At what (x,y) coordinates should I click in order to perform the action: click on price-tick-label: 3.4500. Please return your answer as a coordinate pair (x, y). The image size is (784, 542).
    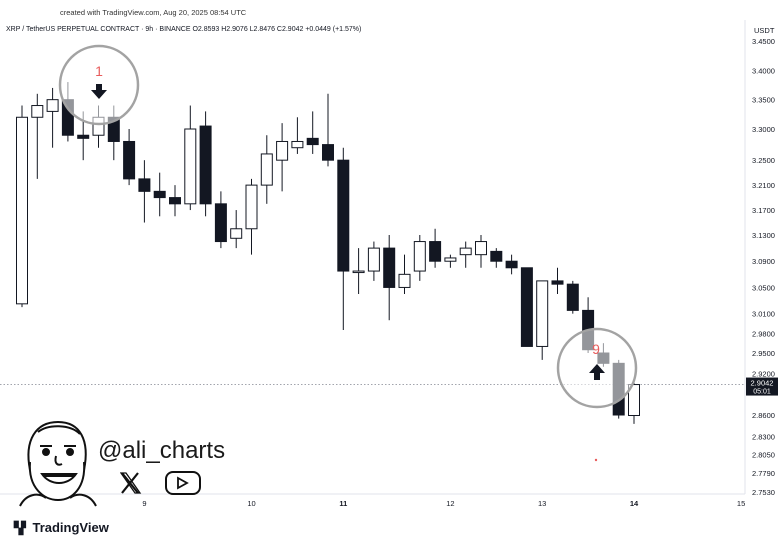
    Looking at the image, I should click on (763, 41).